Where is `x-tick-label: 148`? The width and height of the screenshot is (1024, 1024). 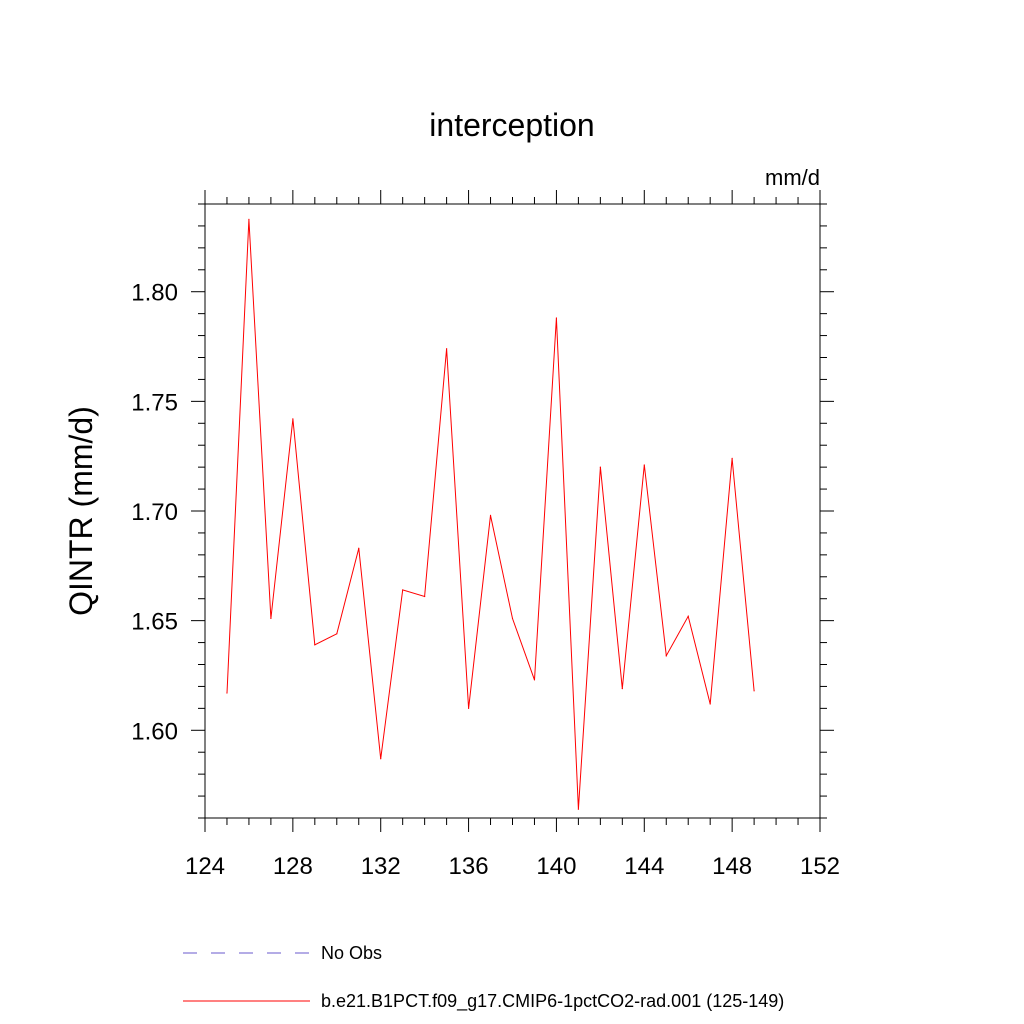
x-tick-label: 148 is located at coordinates (732, 866).